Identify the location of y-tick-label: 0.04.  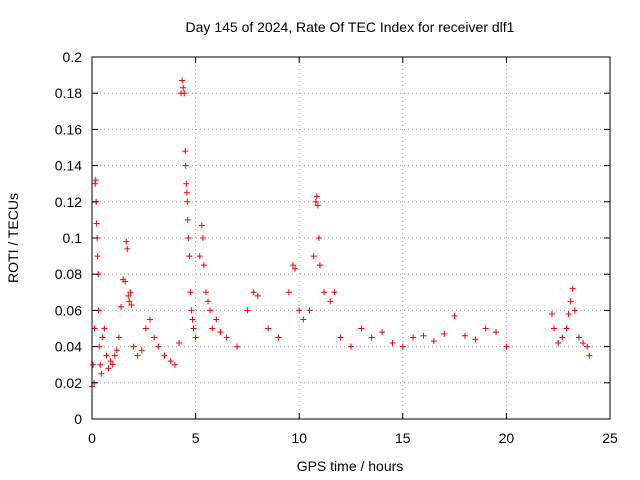
(68, 347).